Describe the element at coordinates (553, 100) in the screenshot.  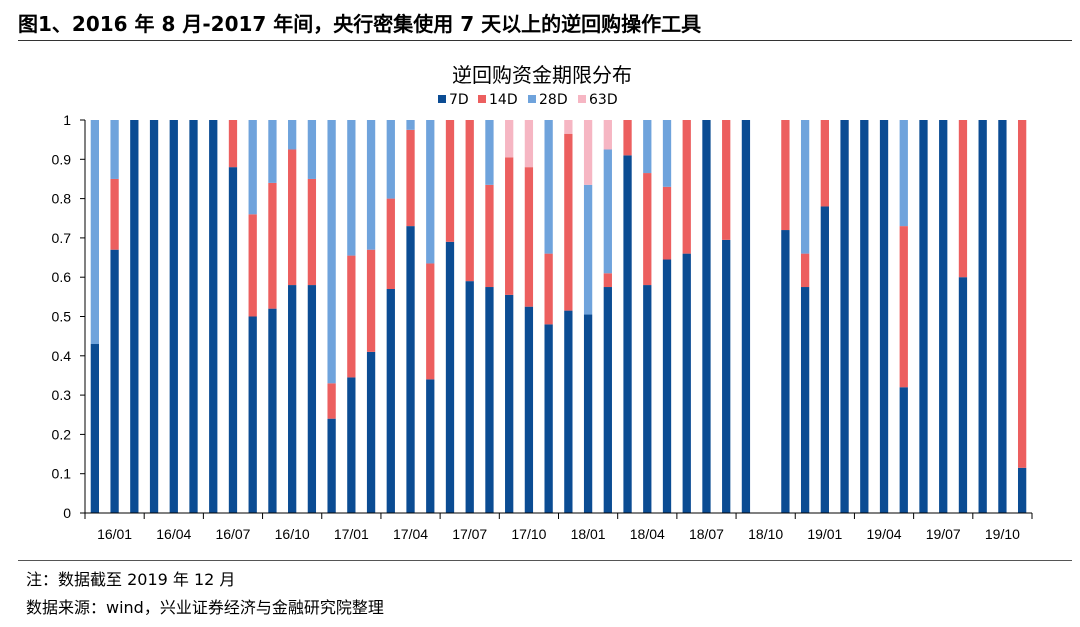
I see `legend-label-28d: 28D` at that location.